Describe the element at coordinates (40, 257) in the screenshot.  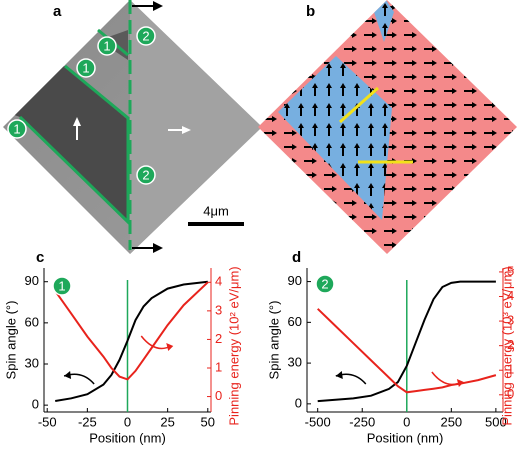
I see `panel-label: c` at that location.